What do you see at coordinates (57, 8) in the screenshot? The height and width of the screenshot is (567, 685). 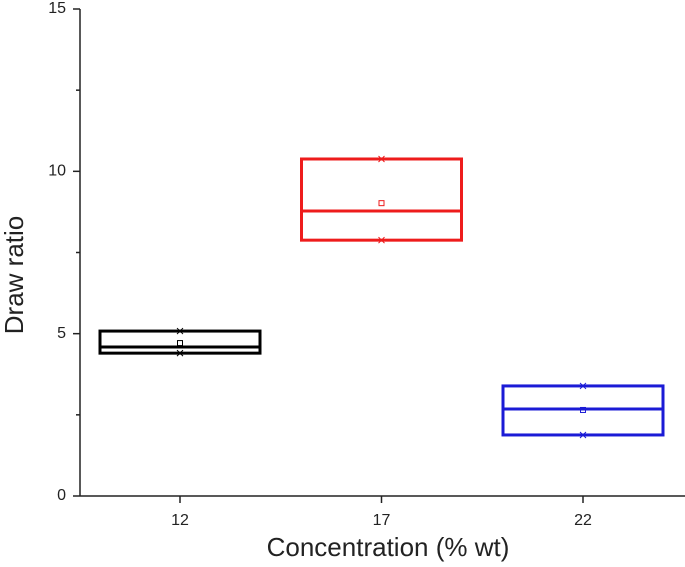 I see `y-tick-label: 15` at bounding box center [57, 8].